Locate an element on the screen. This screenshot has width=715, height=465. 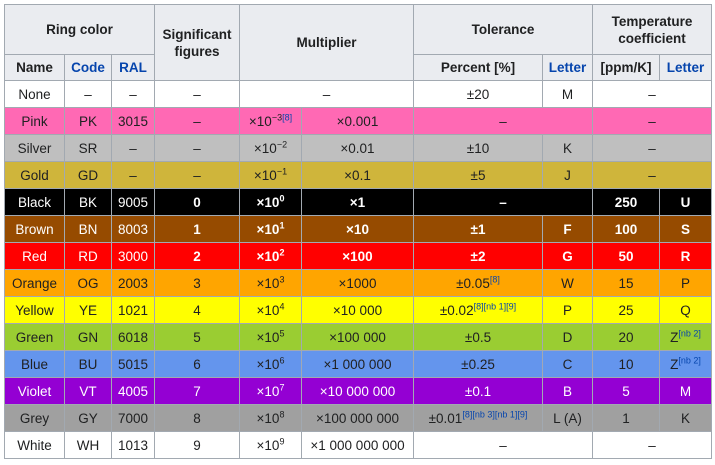
exponent: 6 is located at coordinates (282, 360).